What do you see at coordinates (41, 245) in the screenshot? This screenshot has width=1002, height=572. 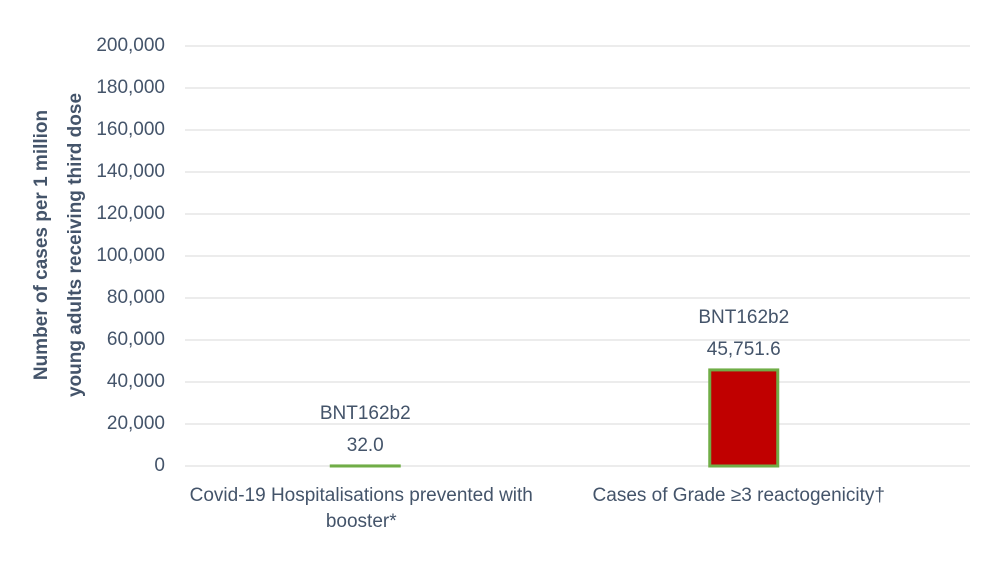 I see `y-axis-title: Number of cases per 1 million` at bounding box center [41, 245].